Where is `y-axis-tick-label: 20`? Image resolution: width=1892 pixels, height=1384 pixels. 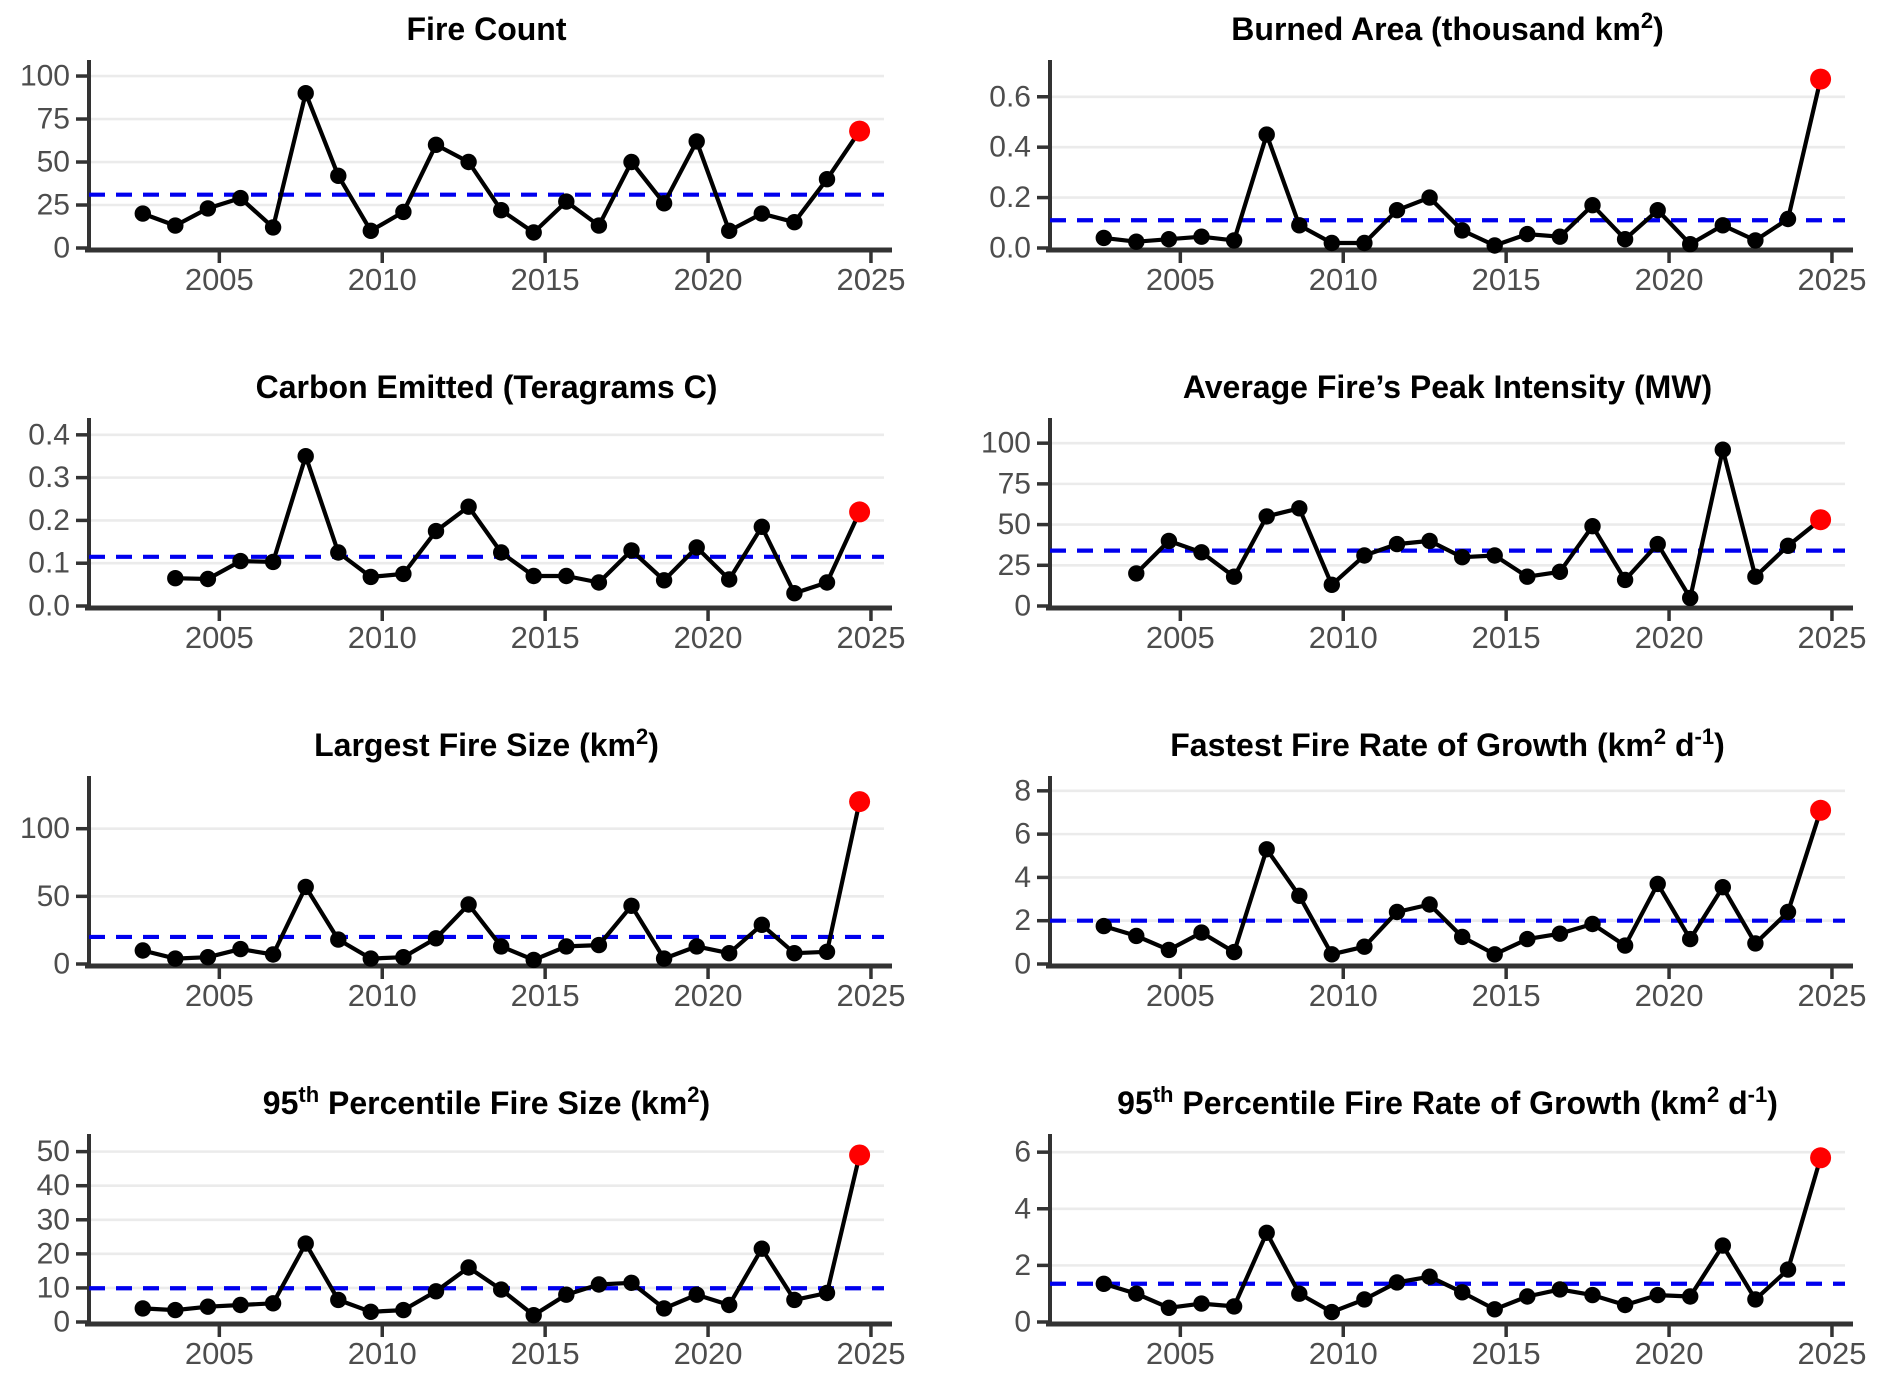 y-axis-tick-label: 20 is located at coordinates (53, 1253).